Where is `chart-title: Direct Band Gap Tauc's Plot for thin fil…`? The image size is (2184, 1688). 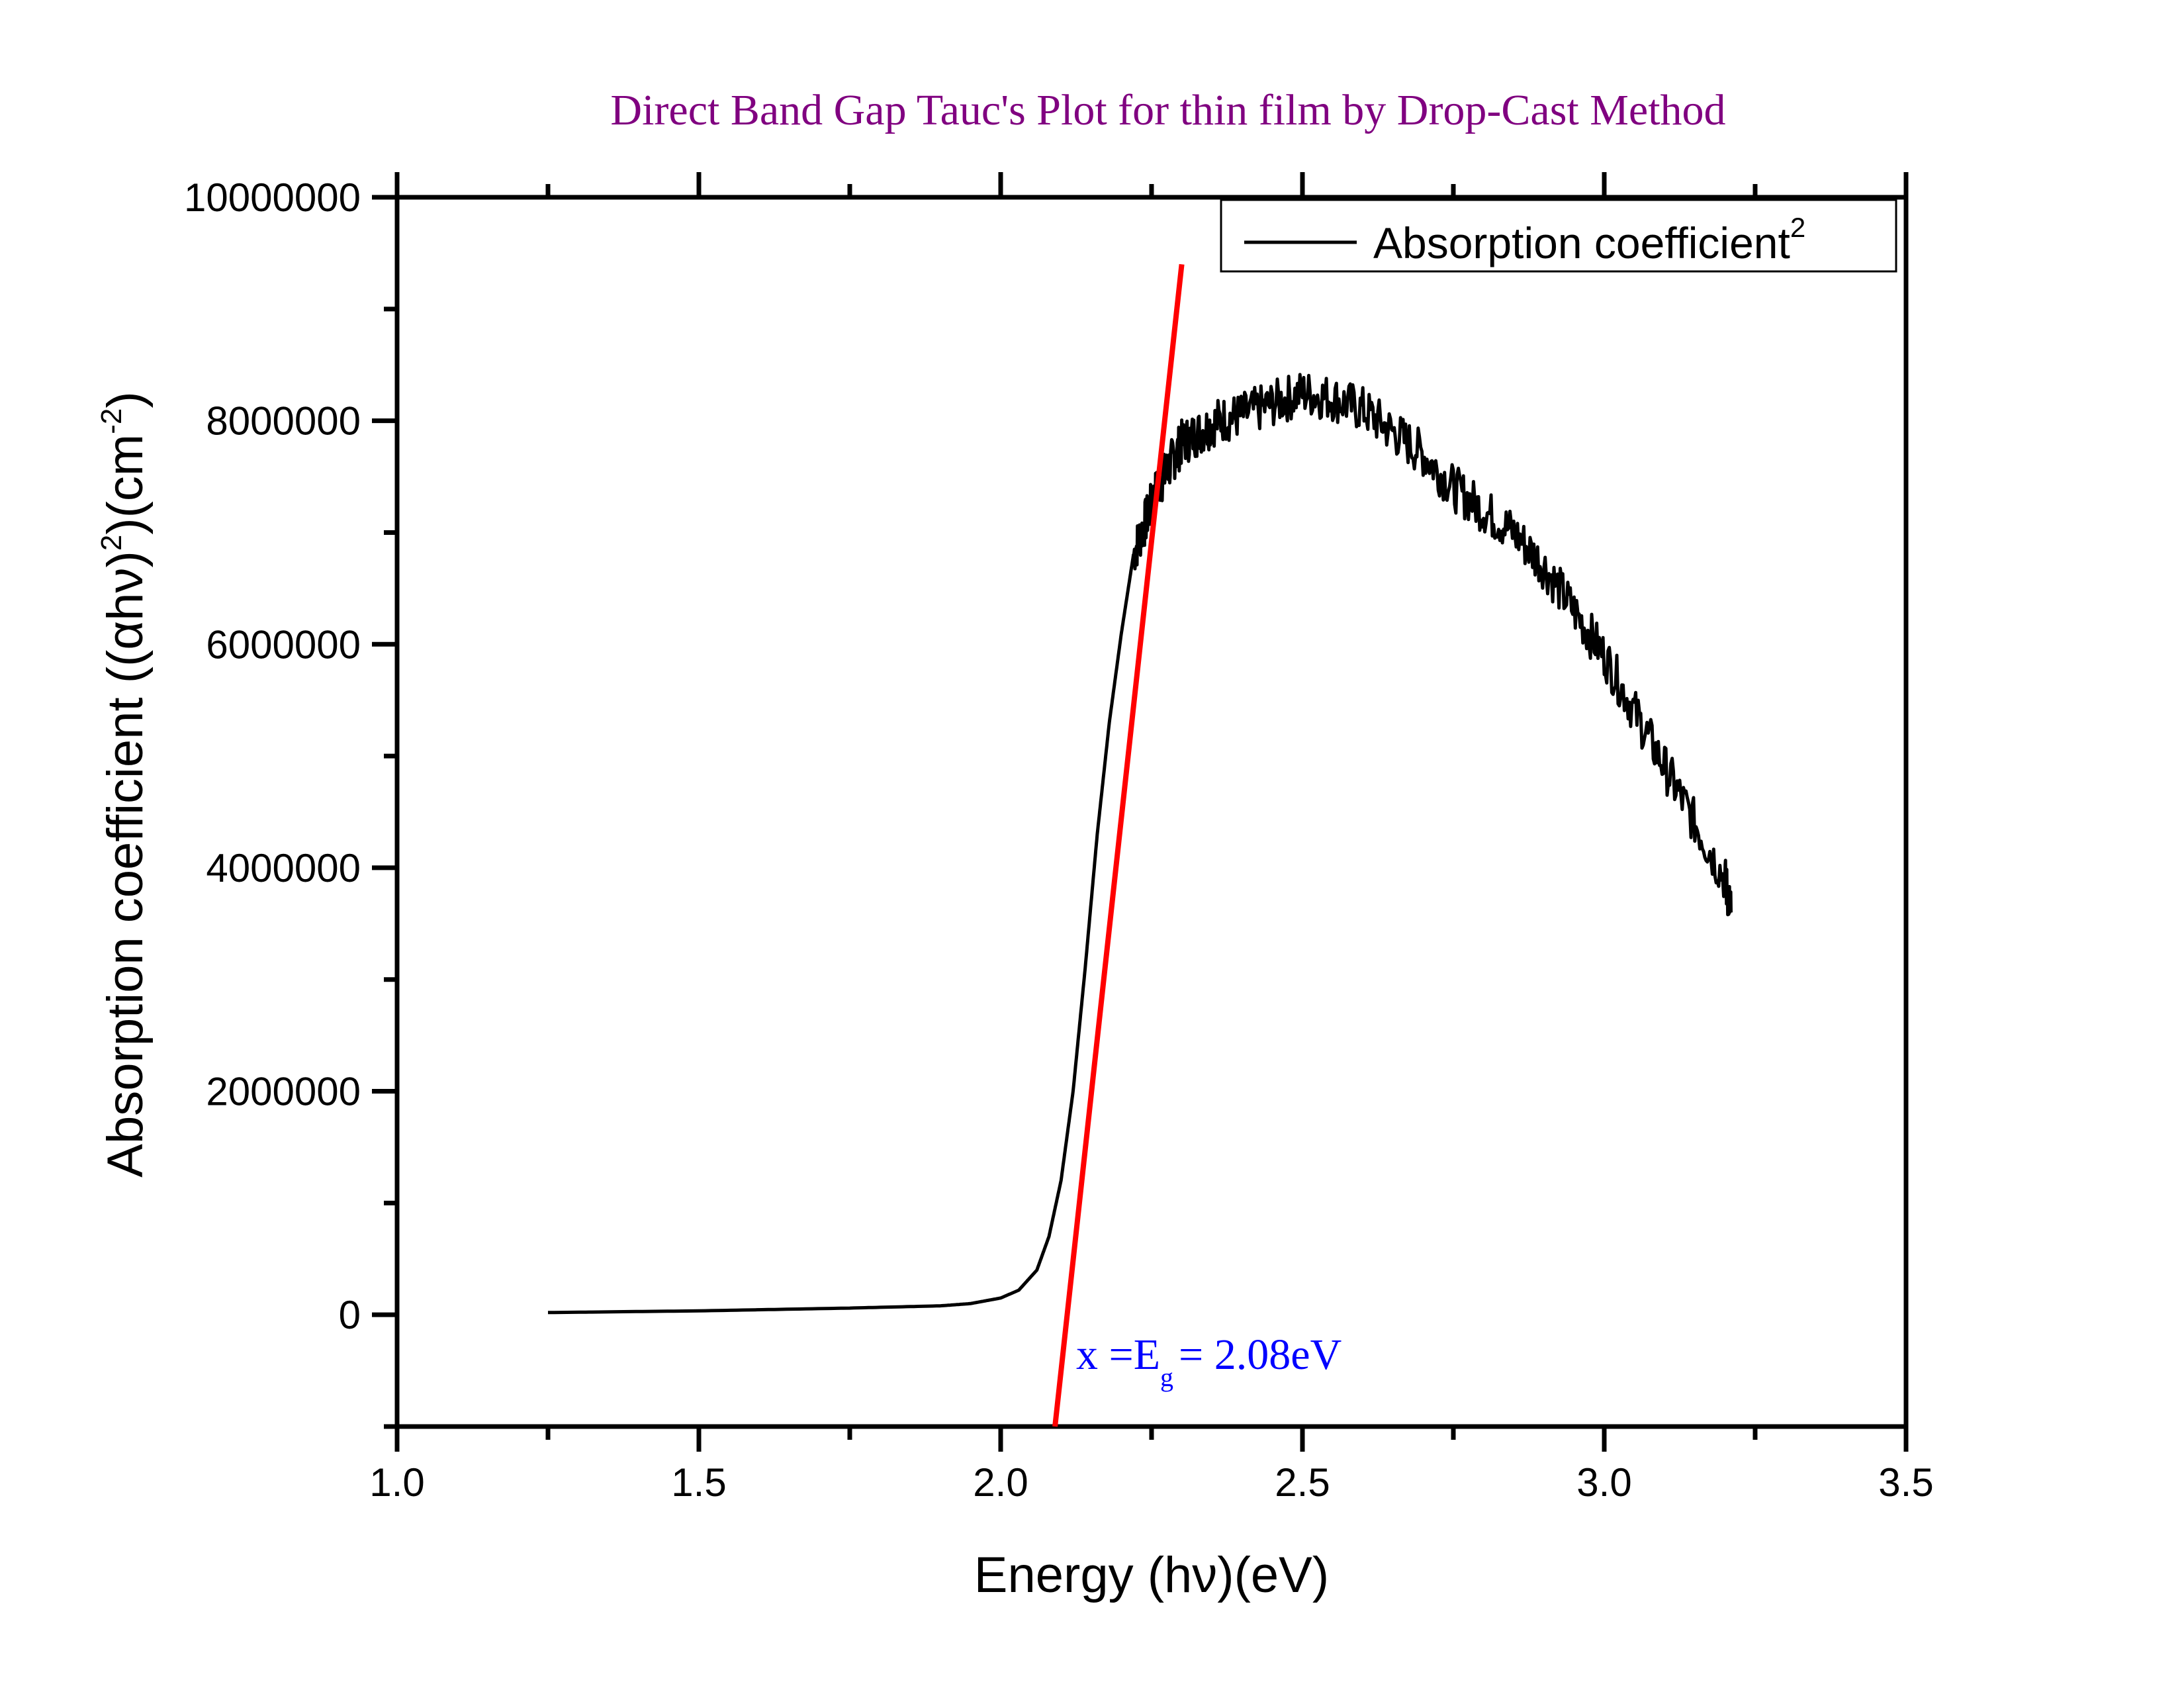
chart-title: Direct Band Gap Tauc's Plot for thin fil… is located at coordinates (1167, 110).